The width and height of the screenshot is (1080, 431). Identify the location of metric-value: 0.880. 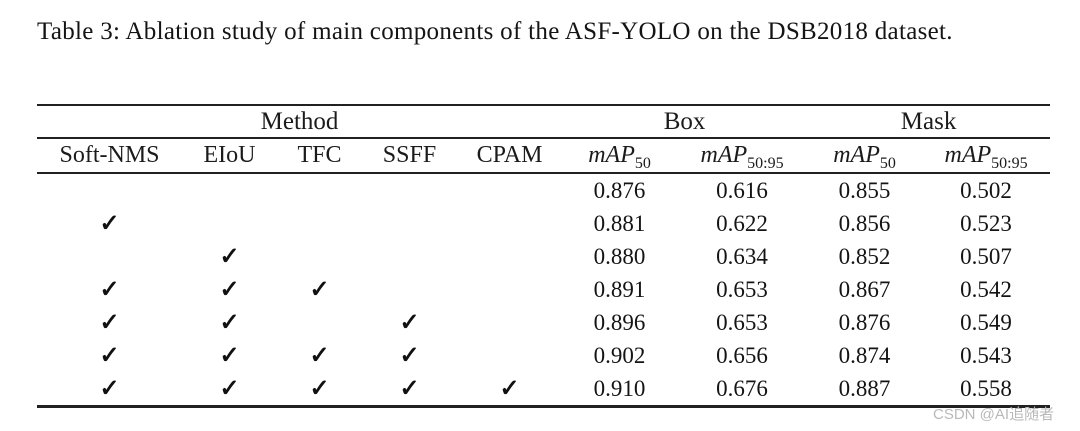
(619, 256).